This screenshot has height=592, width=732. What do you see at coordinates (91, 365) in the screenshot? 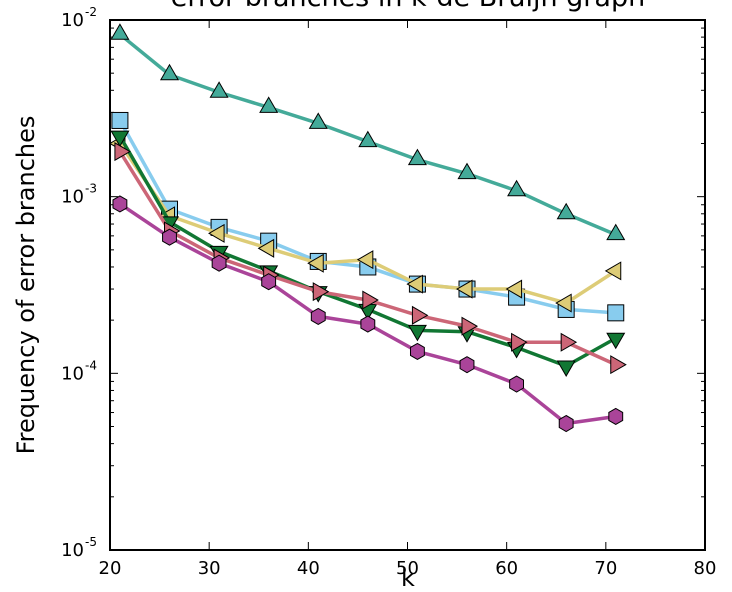
I see `y-tick-label-exponent: -4` at bounding box center [91, 365].